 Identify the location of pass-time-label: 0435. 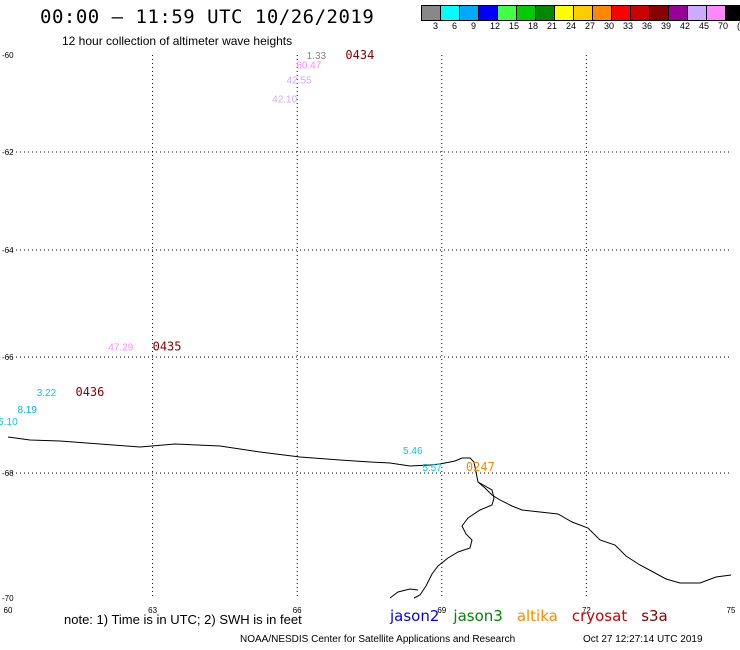
(167, 346).